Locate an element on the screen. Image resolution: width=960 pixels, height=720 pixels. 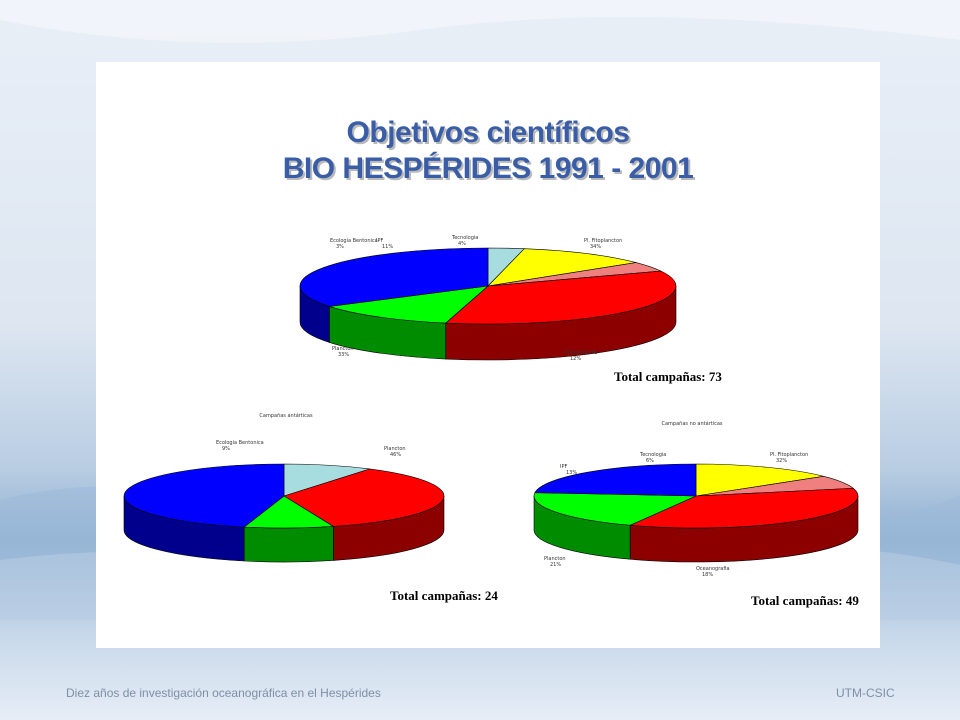
total-campaigns-3: Total campañas: 49 is located at coordinates (805, 600).